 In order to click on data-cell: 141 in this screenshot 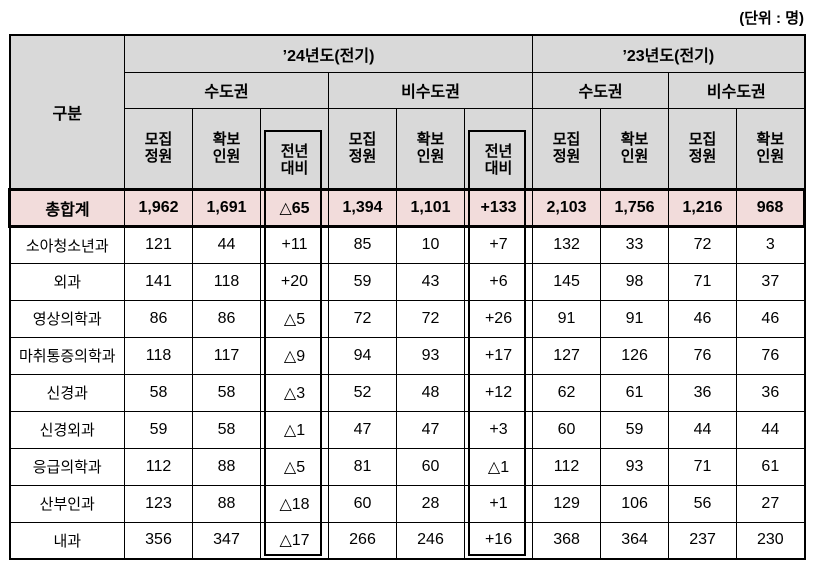, I will do `click(158, 281)`.